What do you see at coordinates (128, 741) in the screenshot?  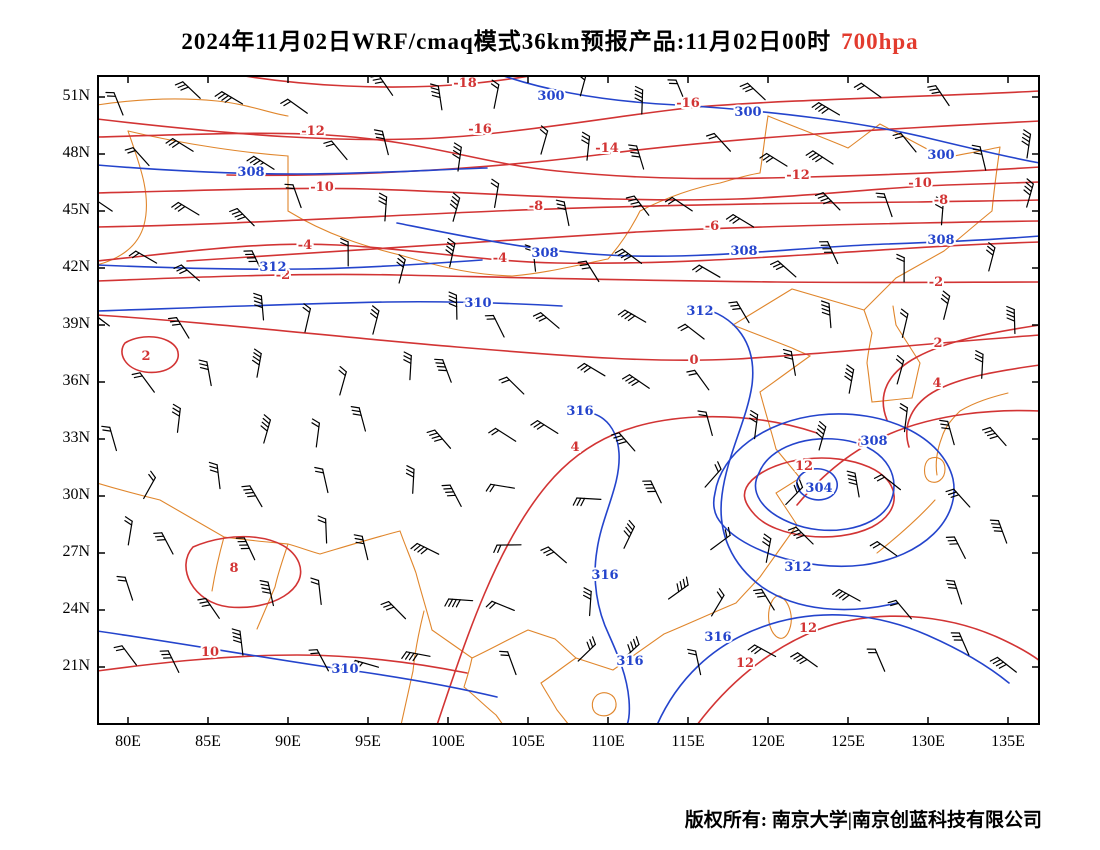 I see `x-axis-label-80E: 80E` at bounding box center [128, 741].